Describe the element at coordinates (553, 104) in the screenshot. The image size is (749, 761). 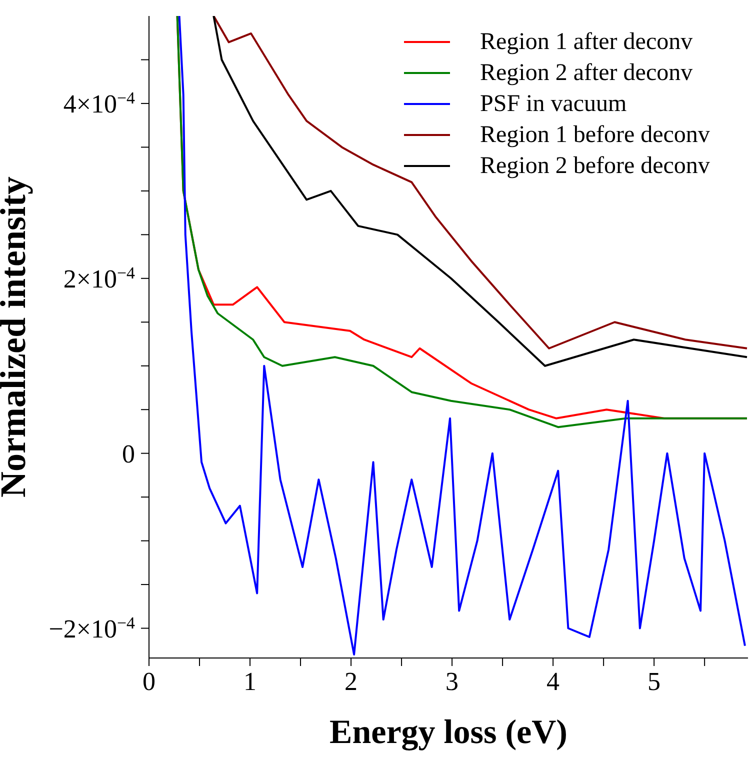
I see `legend-label: PSF in vacuum` at that location.